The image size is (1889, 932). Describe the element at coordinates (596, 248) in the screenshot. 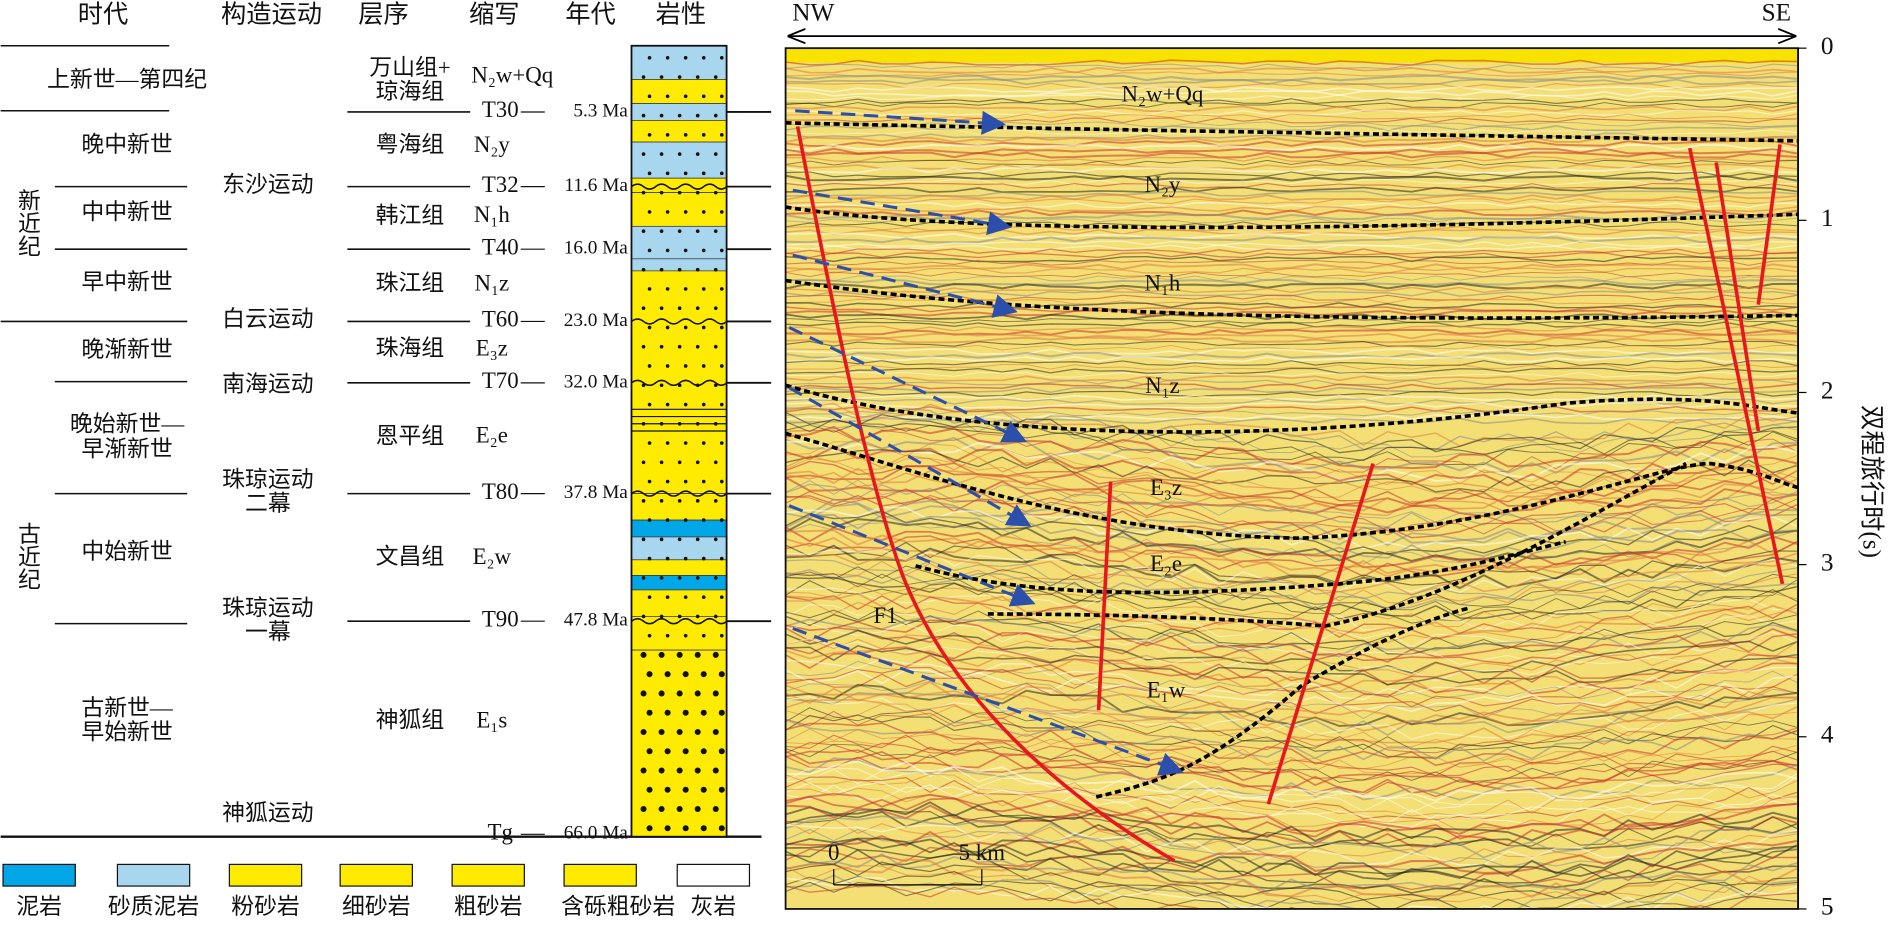

I see `horizon-age: 16.0 Ma` at that location.